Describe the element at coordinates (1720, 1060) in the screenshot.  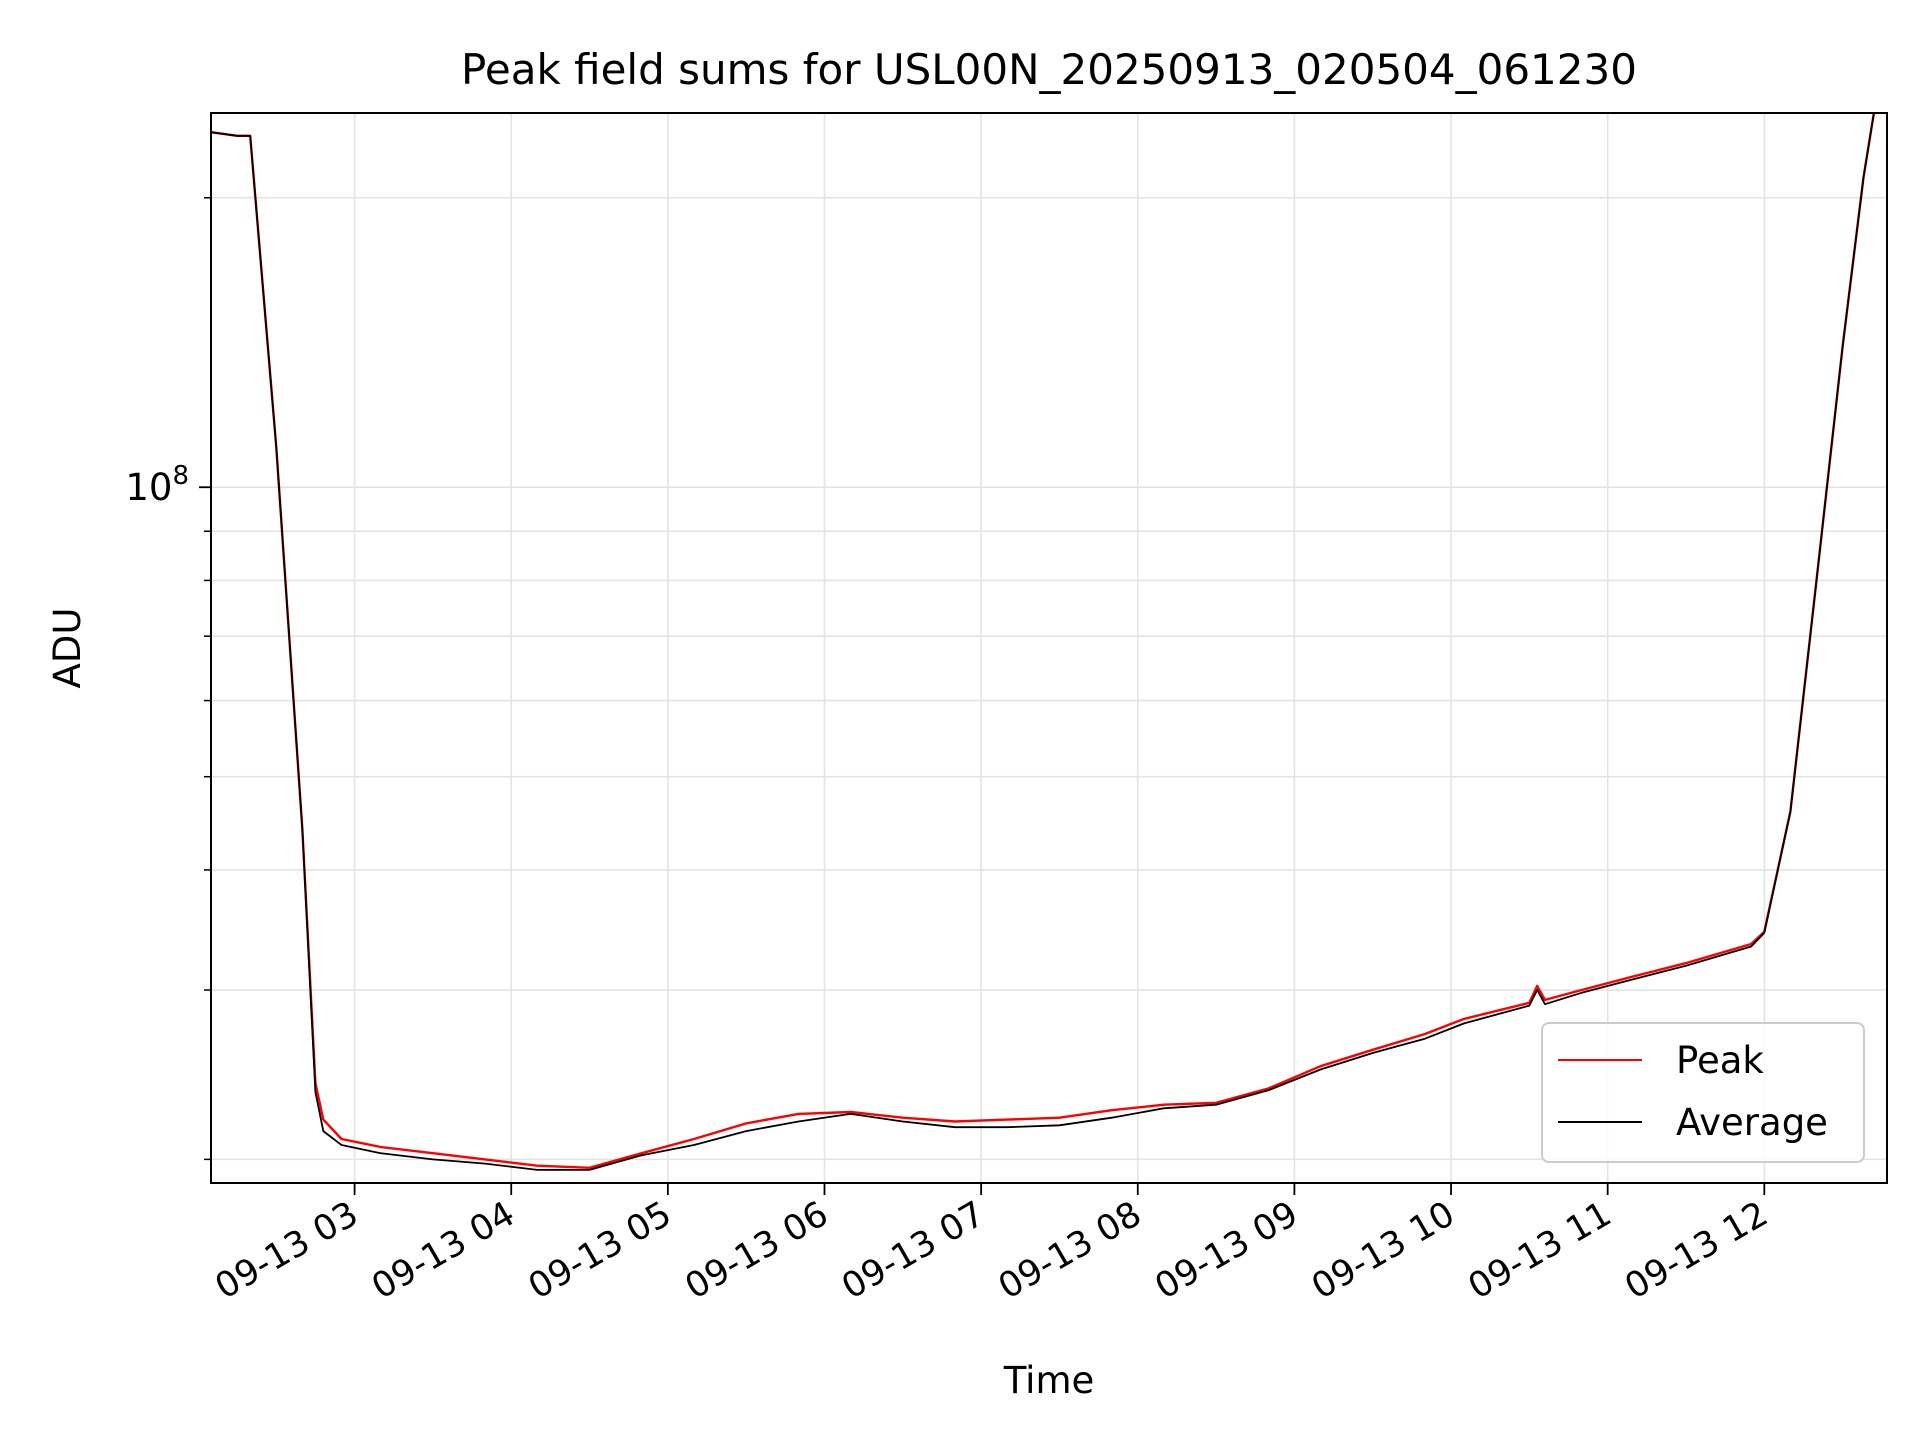
I see `legend-peak-label: Peak` at that location.